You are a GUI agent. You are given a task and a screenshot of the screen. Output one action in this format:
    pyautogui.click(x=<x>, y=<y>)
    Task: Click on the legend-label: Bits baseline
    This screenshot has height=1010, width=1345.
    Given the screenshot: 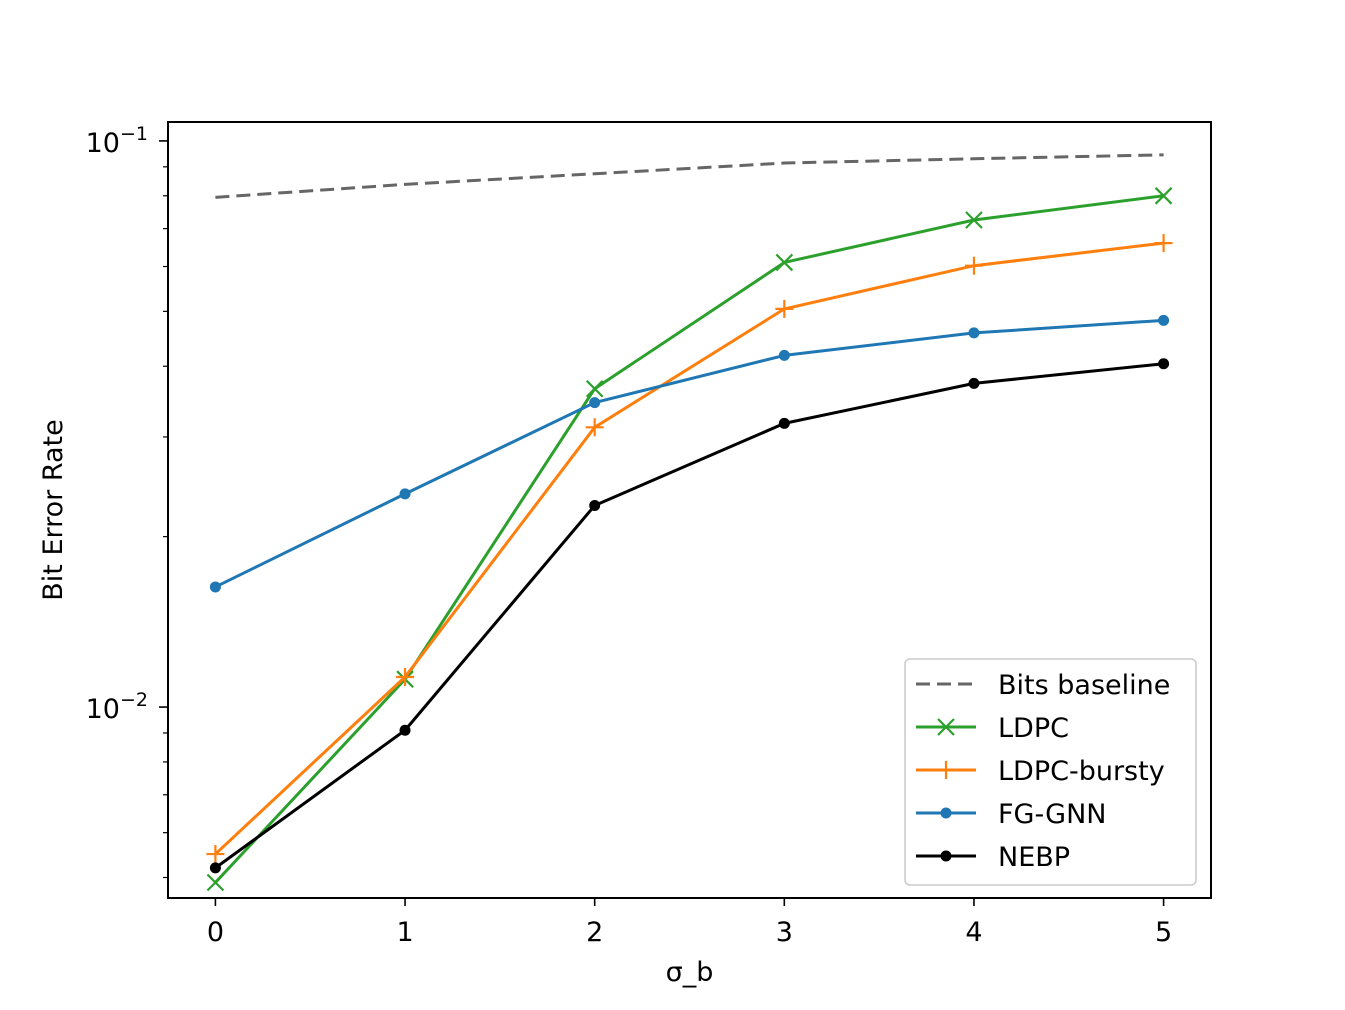 What is the action you would take?
    pyautogui.click(x=1084, y=685)
    